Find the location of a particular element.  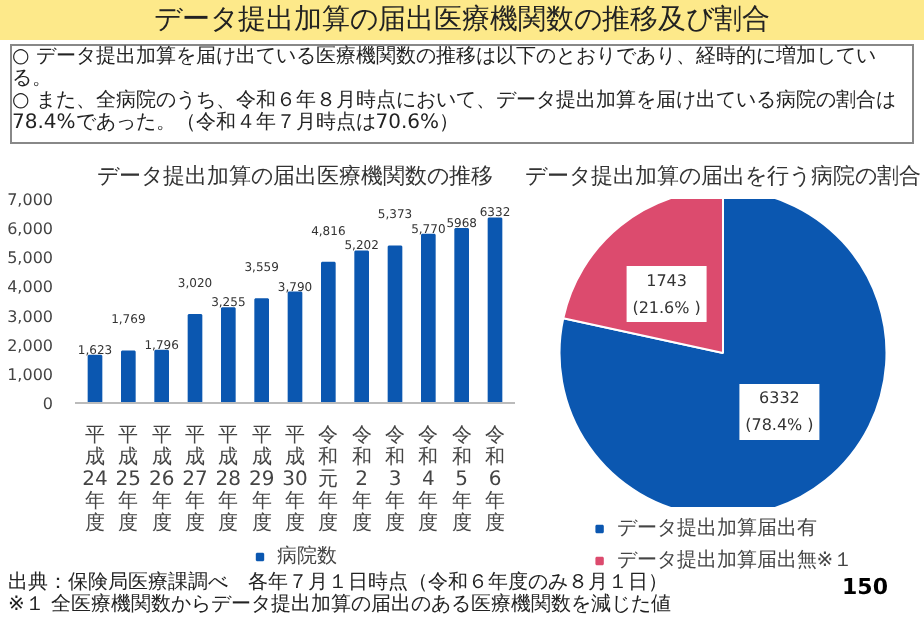

y-tick-label: 2,000 is located at coordinates (30, 345).